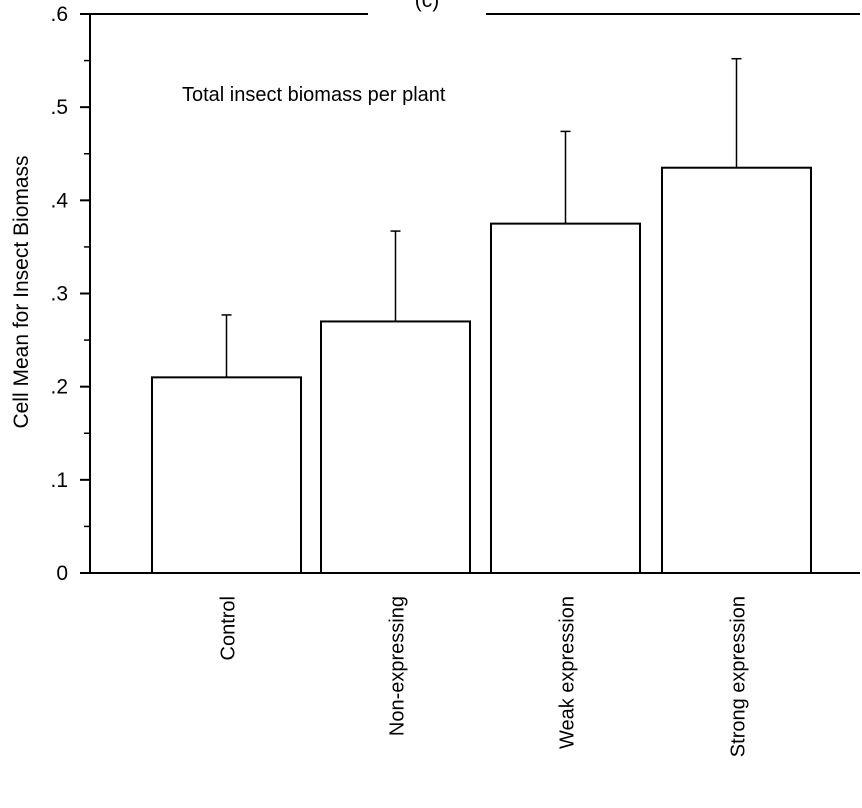 Image resolution: width=862 pixels, height=808 pixels. Describe the element at coordinates (739, 676) in the screenshot. I see `x-tick-label: Strong expression` at that location.